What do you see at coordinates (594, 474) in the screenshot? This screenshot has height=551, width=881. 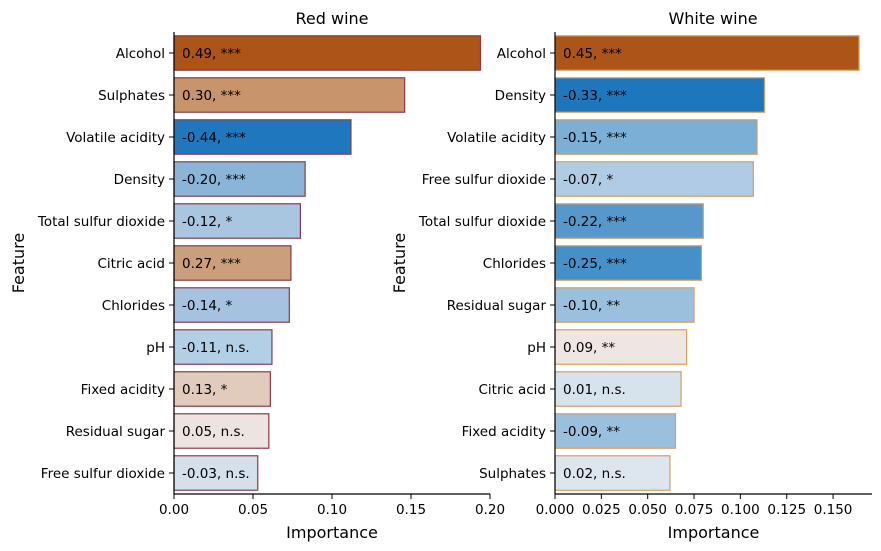 I see `bar-label-sulphates: 0.02, n.s.` at bounding box center [594, 474].